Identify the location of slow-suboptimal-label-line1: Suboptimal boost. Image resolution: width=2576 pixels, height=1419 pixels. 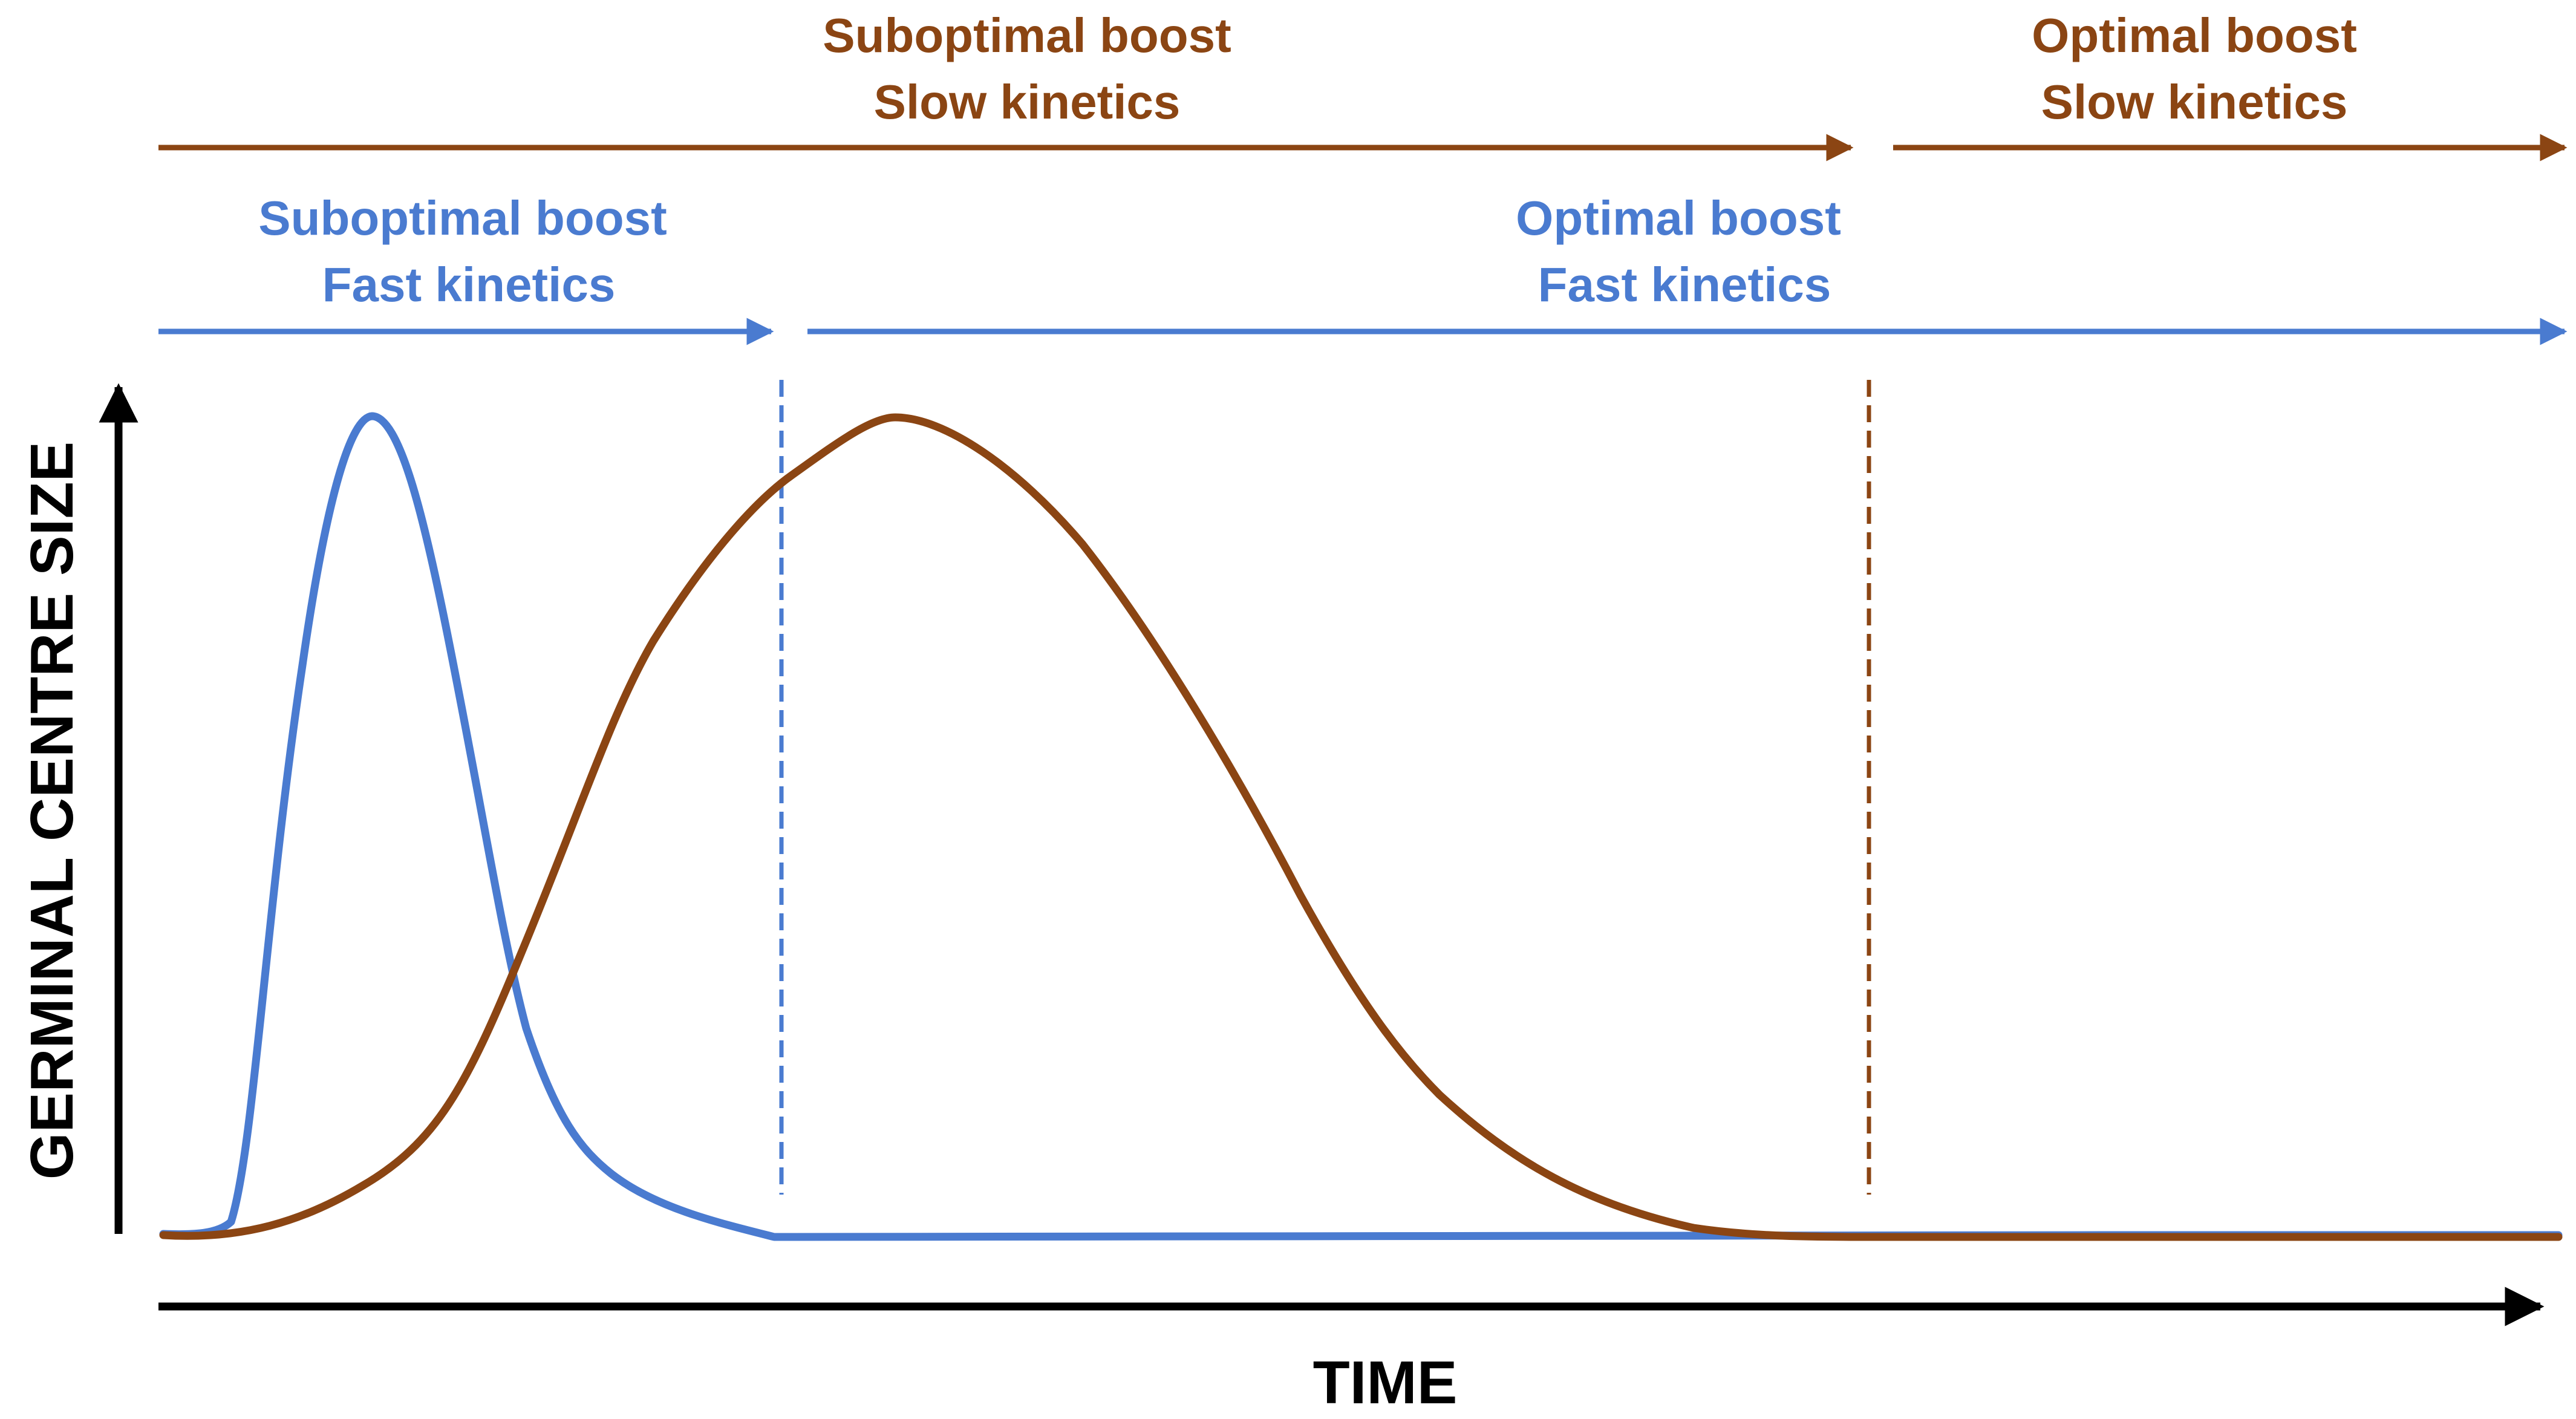
(1027, 35).